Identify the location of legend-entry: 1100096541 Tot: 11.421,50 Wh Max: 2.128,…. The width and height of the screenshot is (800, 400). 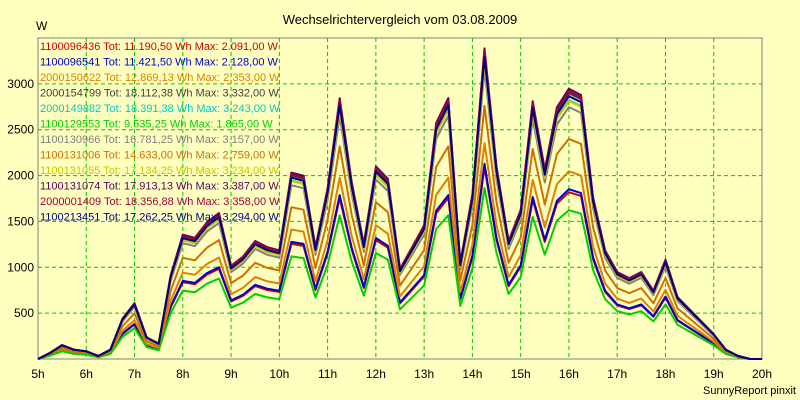
(159, 63).